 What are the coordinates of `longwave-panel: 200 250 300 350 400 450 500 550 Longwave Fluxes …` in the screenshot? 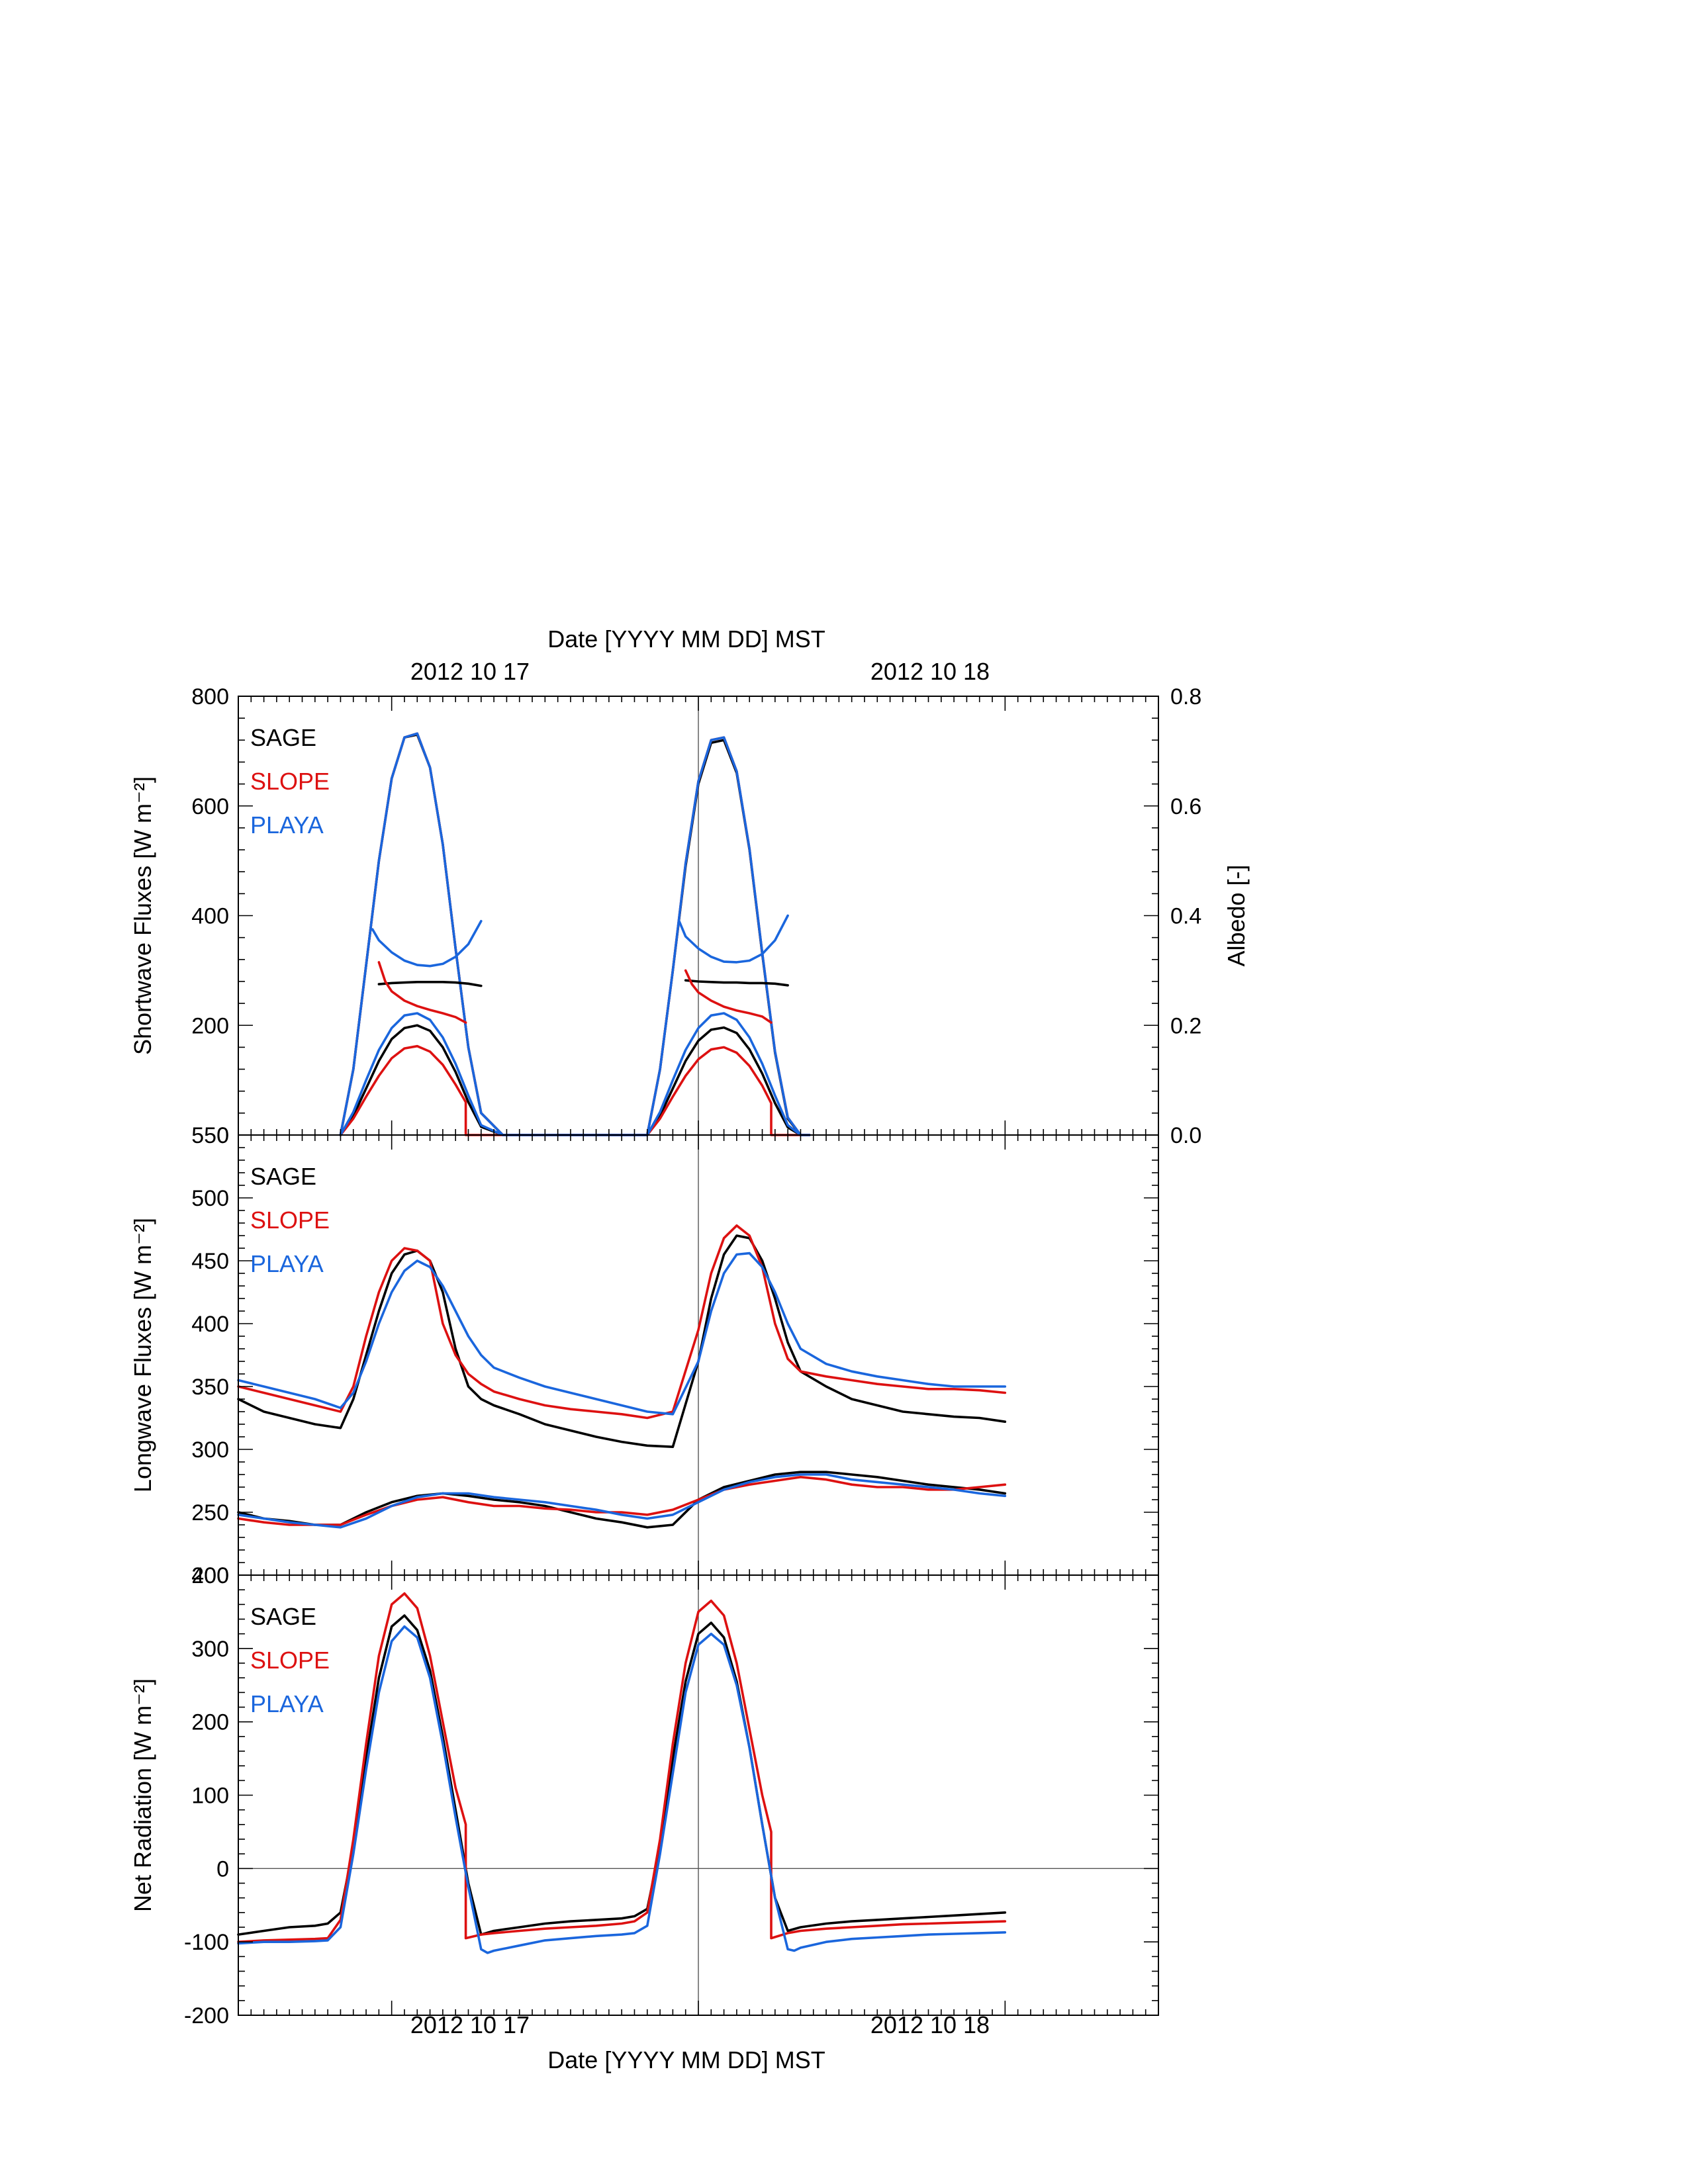 It's located at (644, 1356).